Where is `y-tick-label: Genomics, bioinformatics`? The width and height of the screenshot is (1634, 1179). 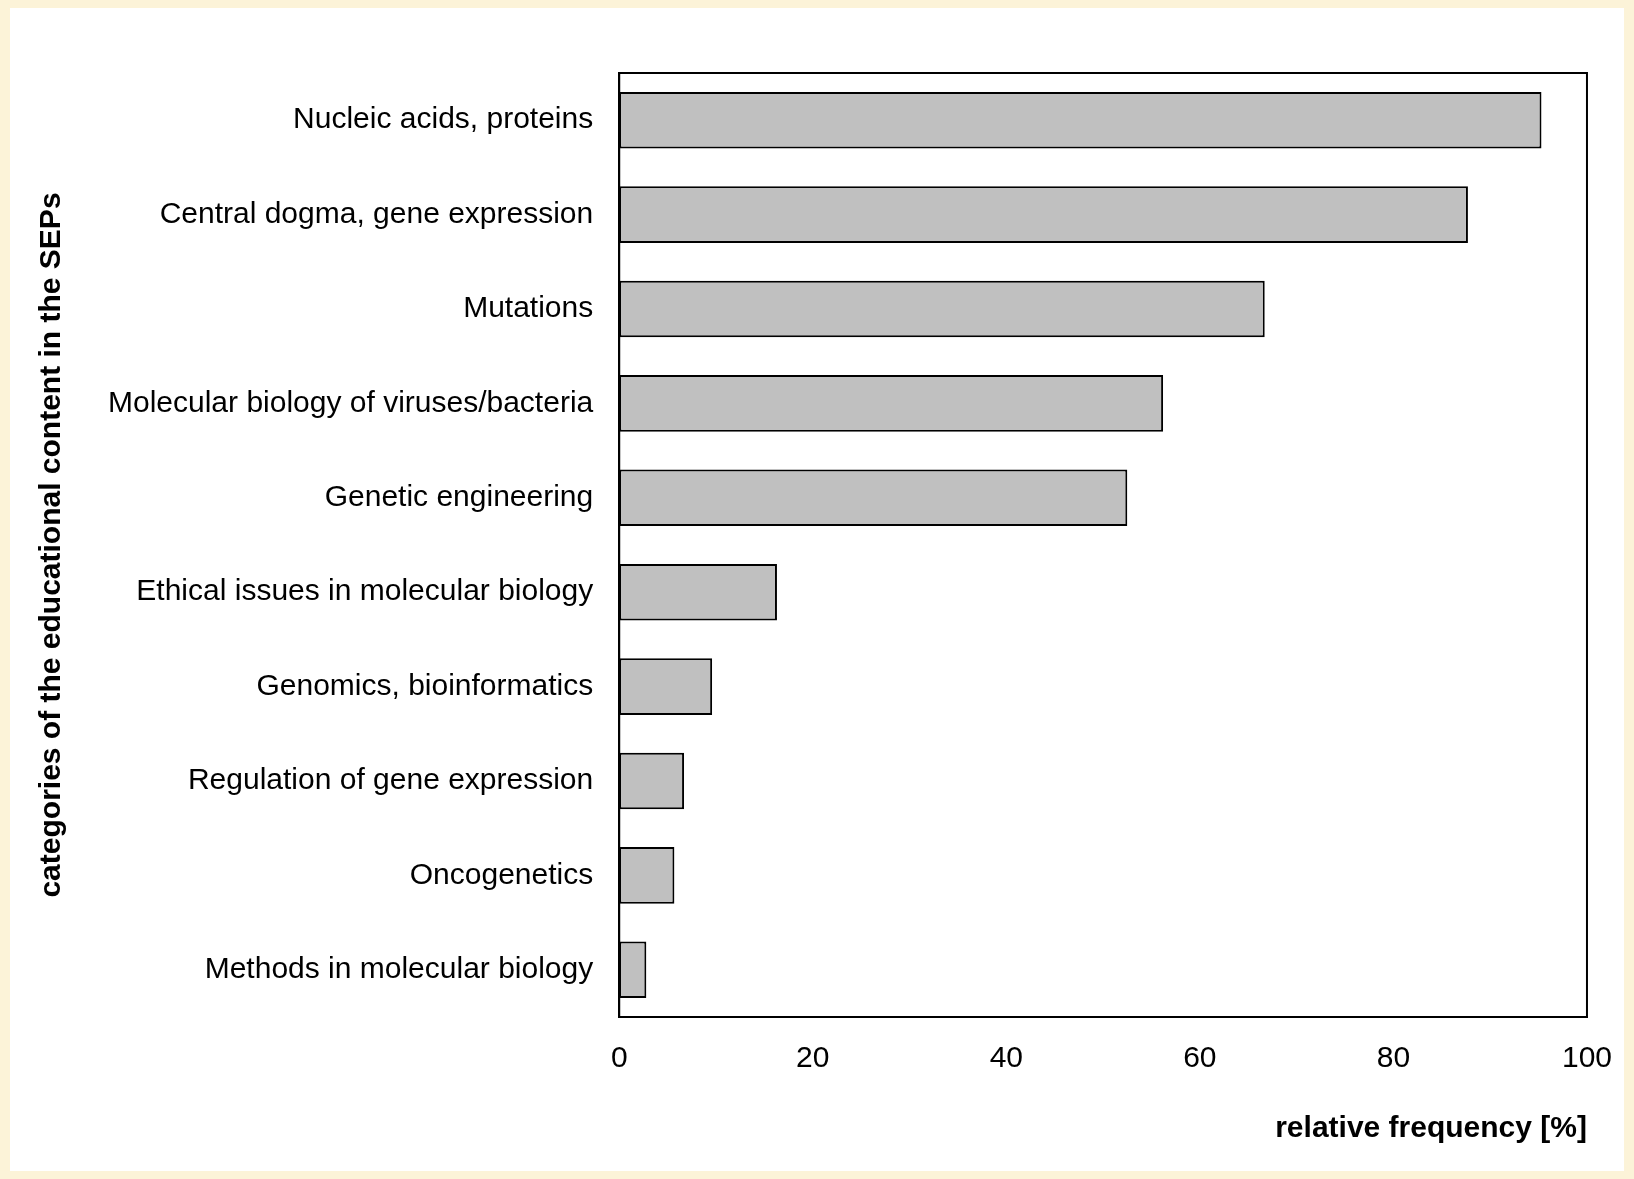 y-tick-label: Genomics, bioinformatics is located at coordinates (425, 684).